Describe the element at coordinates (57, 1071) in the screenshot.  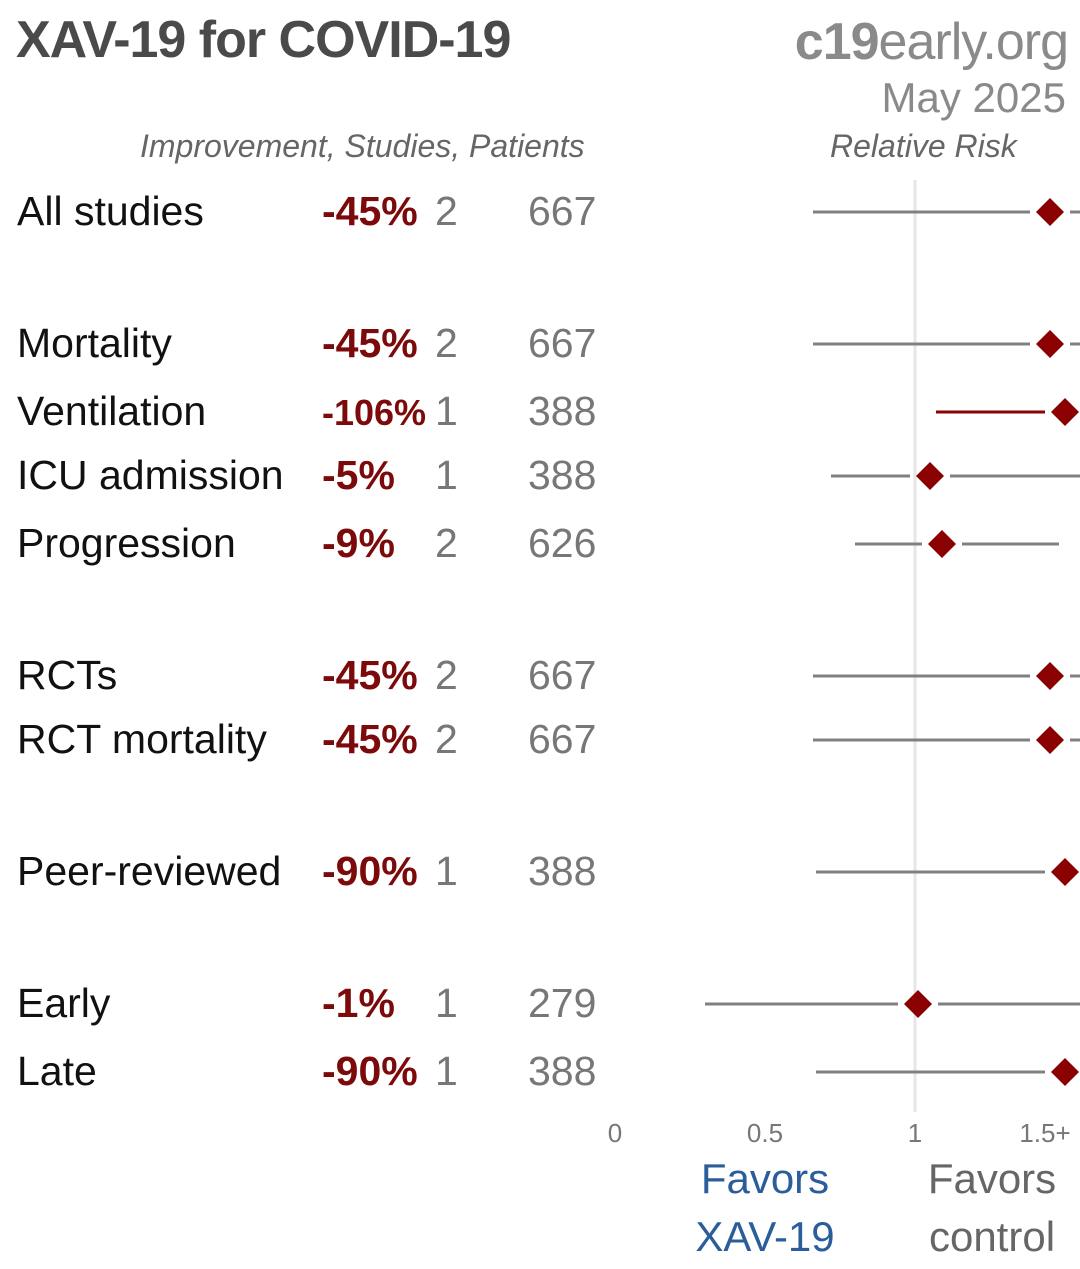
I see `row-label: Late` at that location.